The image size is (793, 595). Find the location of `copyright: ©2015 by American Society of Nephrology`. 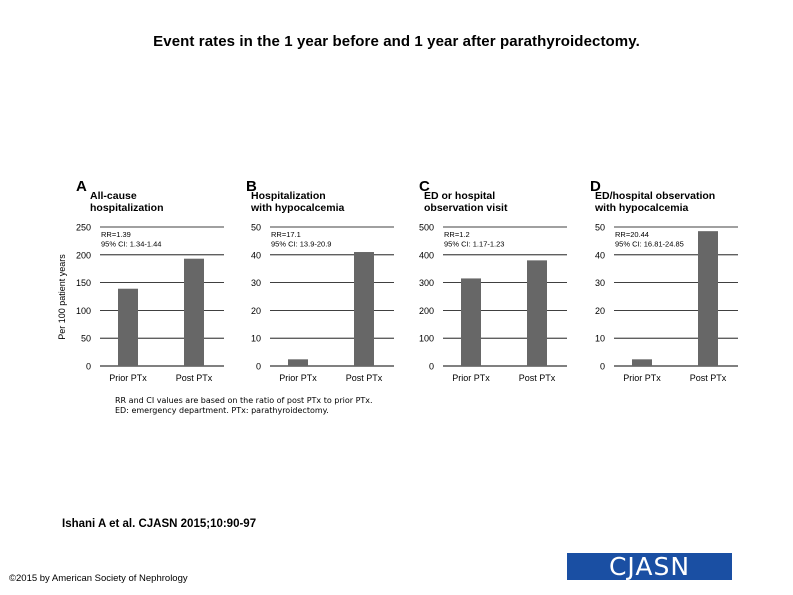

copyright: ©2015 by American Society of Nephrology is located at coordinates (98, 578).